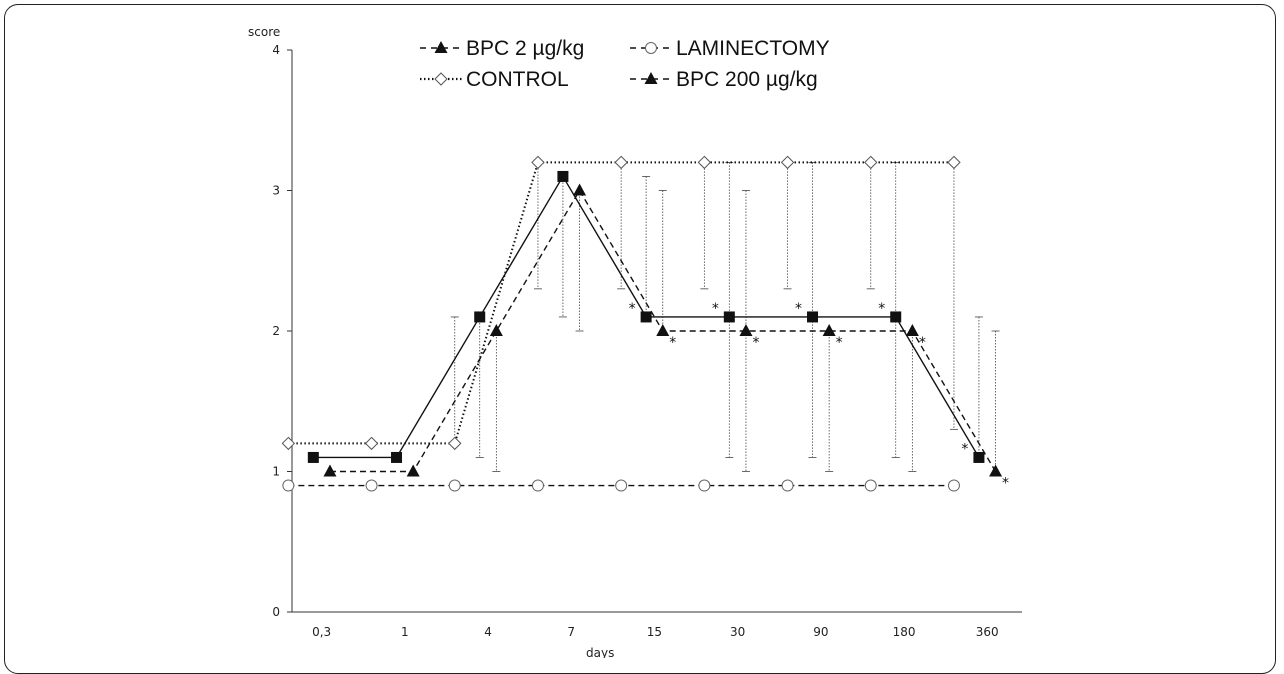 This screenshot has width=1284, height=674. I want to click on x-tick-label: 360, so click(987, 632).